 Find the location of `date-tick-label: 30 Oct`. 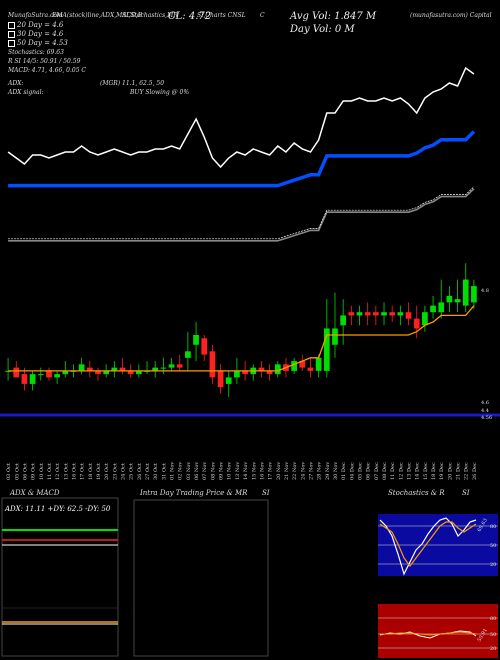

date-tick-label: 30 Oct is located at coordinates (156, 471).